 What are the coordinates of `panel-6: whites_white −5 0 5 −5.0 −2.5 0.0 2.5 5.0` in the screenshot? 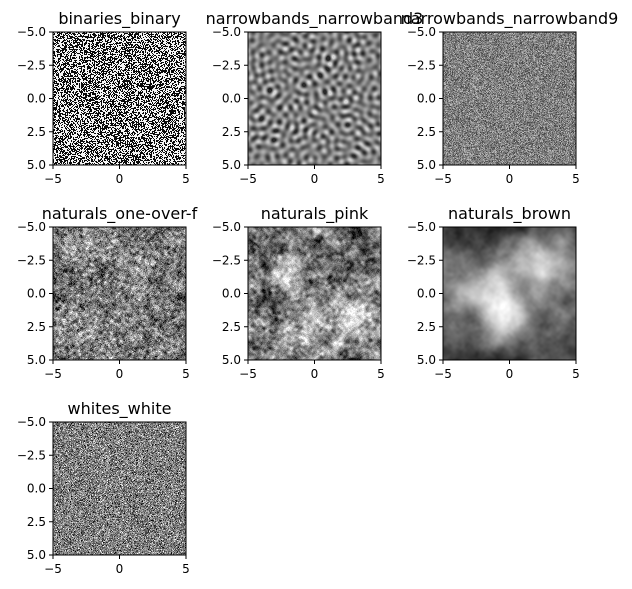 It's located at (103, 487).